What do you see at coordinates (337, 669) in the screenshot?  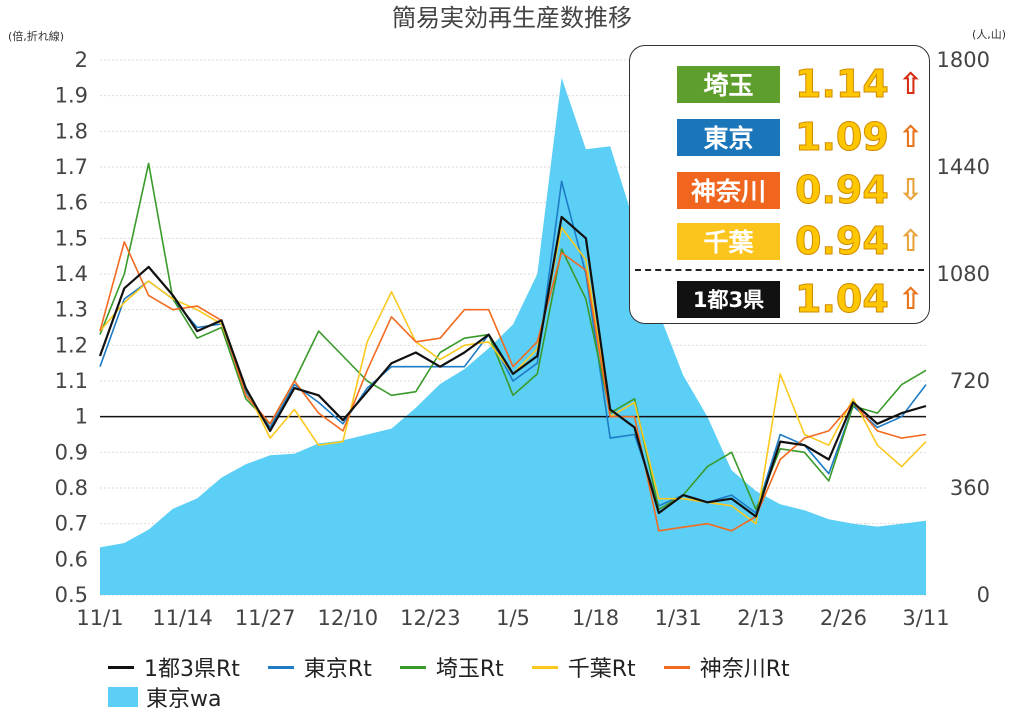 I see `legend-label: 東京Rt` at bounding box center [337, 669].